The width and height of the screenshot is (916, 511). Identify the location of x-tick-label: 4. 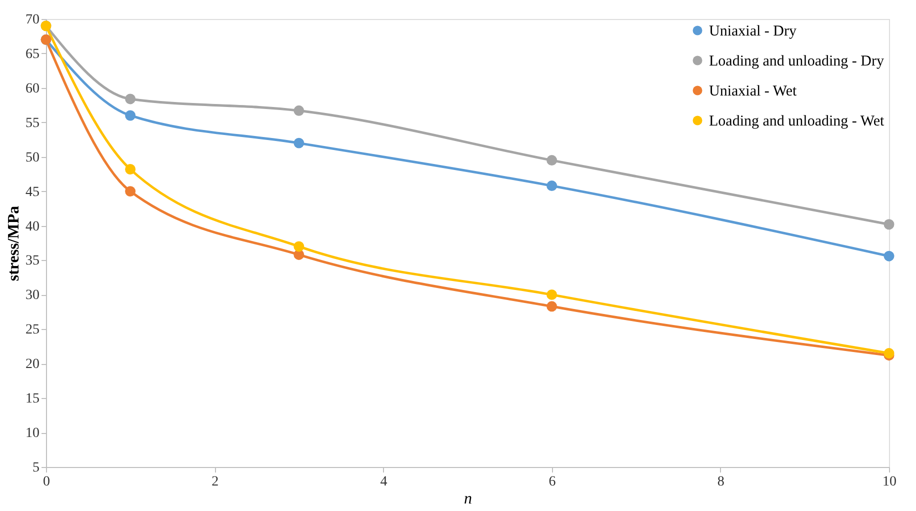
(384, 482).